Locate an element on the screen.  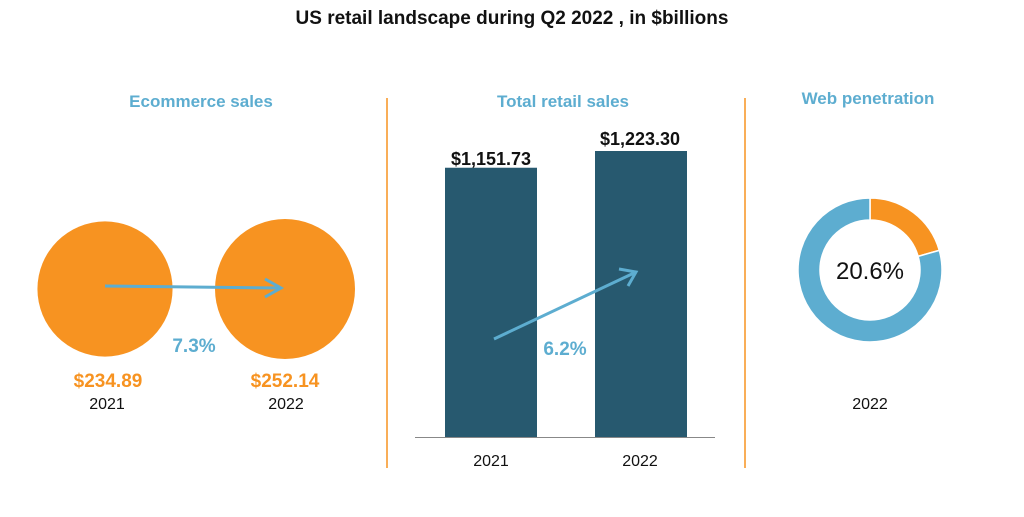
bar-2021 is located at coordinates (491, 302).